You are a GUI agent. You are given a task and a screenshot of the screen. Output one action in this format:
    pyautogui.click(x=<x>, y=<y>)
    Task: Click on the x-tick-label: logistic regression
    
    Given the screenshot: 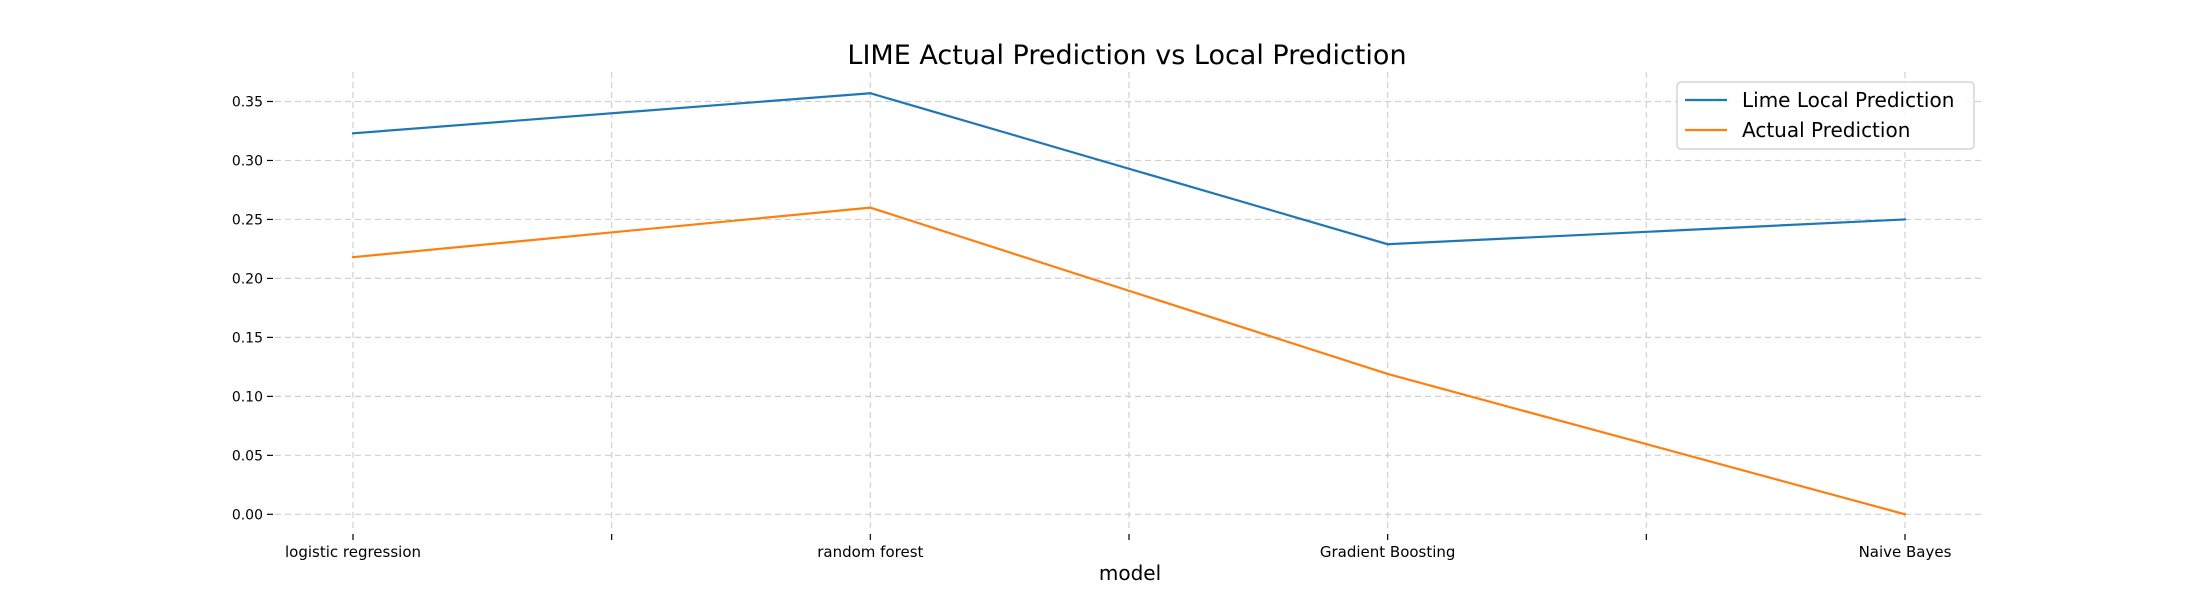 What is the action you would take?
    pyautogui.click(x=353, y=552)
    